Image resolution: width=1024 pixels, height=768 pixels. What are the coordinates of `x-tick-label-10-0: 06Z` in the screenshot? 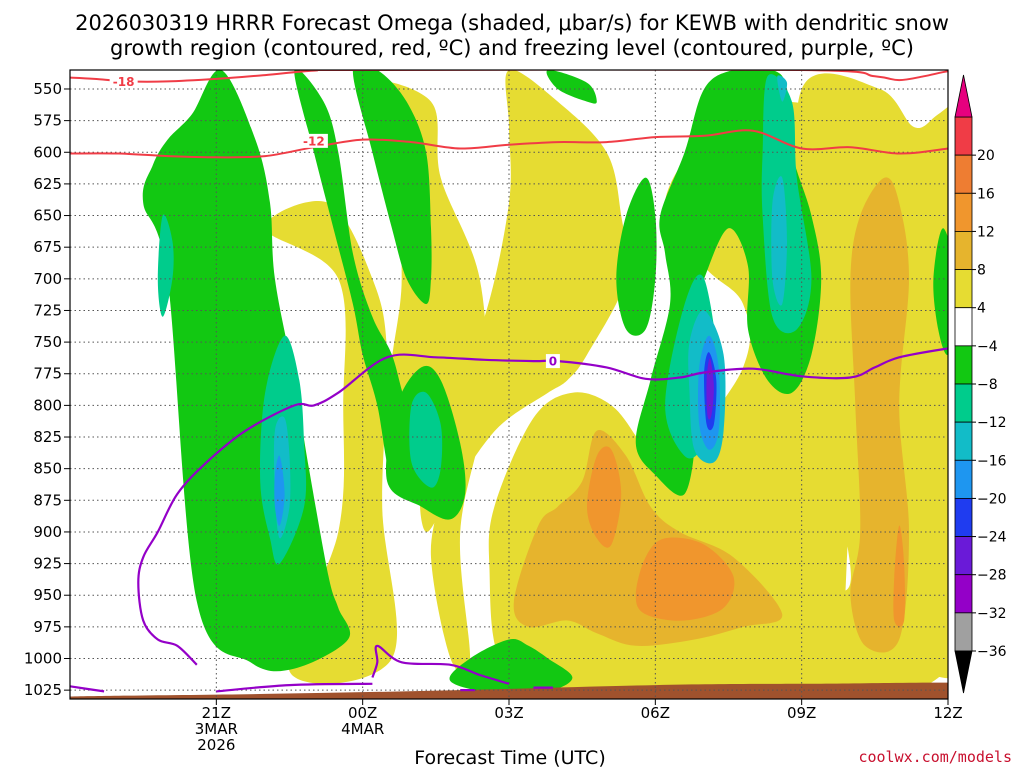 It's located at (655, 713).